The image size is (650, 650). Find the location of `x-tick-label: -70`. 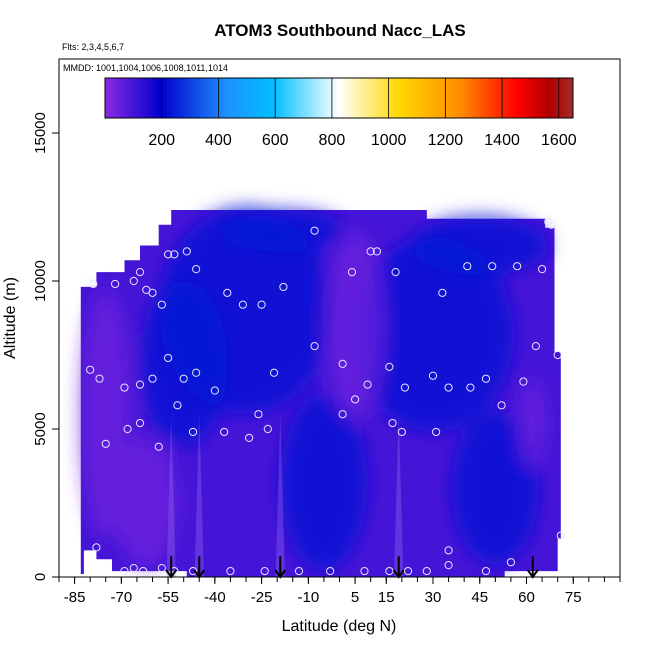

x-tick-label: -70 is located at coordinates (121, 597).